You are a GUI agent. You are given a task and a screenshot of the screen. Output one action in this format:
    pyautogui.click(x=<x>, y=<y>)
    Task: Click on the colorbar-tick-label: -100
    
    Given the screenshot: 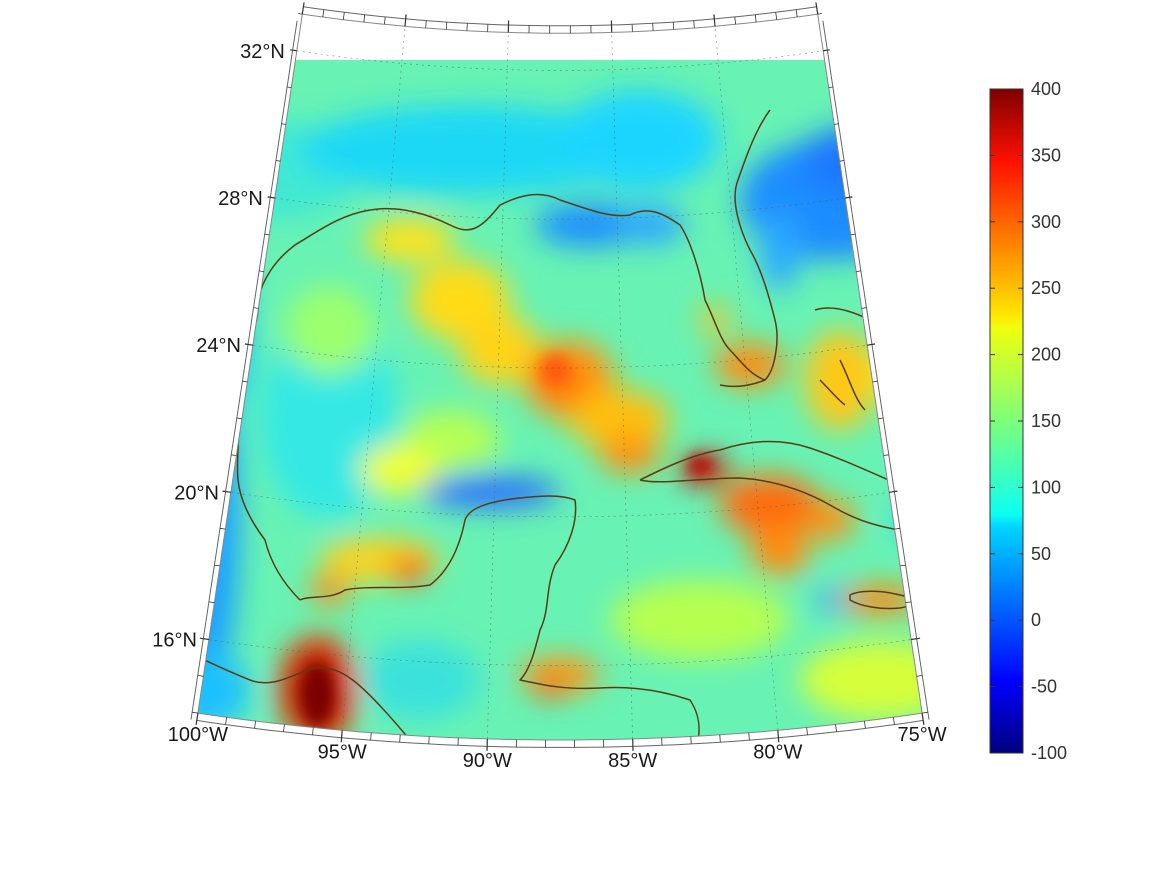 What is the action you would take?
    pyautogui.click(x=1049, y=753)
    